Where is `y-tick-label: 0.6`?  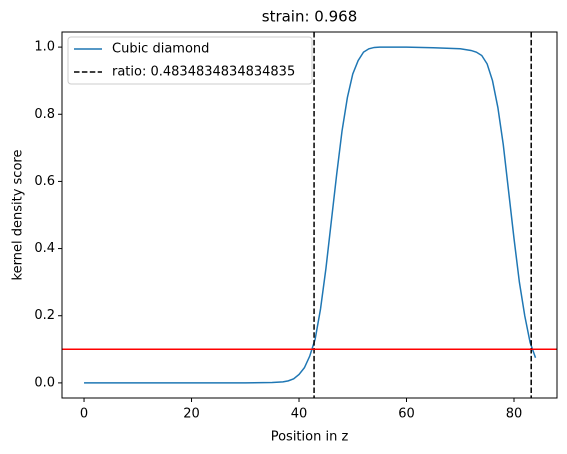
y-tick-label: 0.6 is located at coordinates (44, 181).